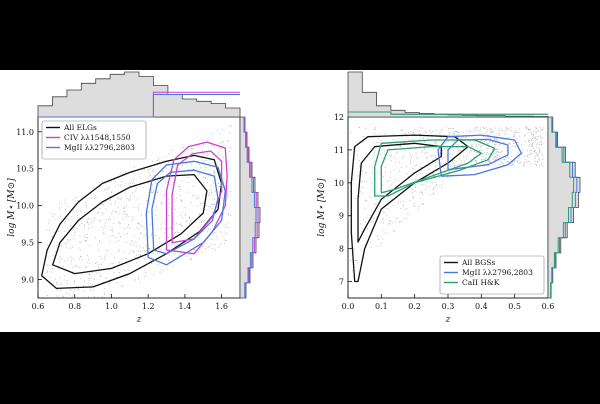  I want to click on y-tick-label: 10.5, so click(25, 169).